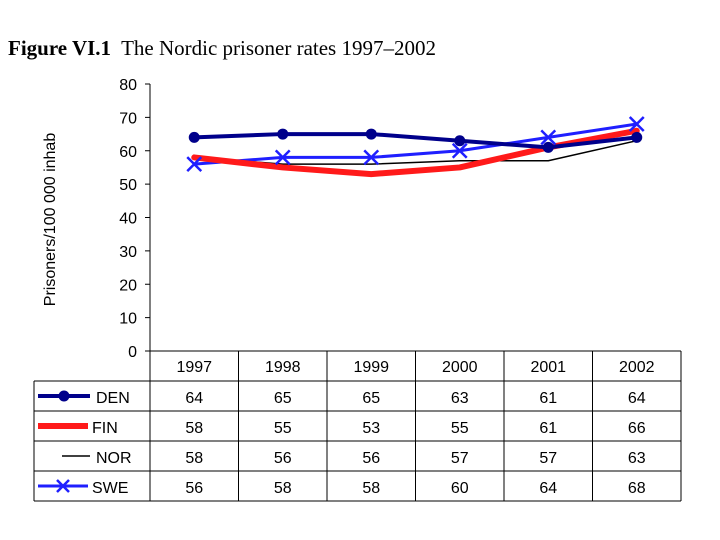  I want to click on series-line-swe, so click(415, 144).